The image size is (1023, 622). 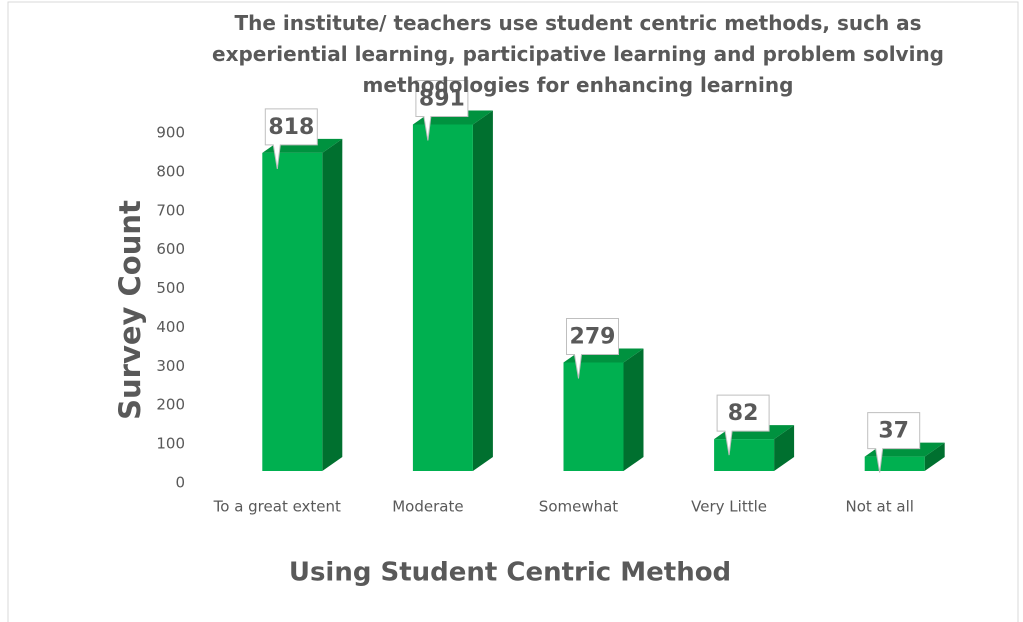 I want to click on y-axis-label: Survey Count, so click(x=130, y=310).